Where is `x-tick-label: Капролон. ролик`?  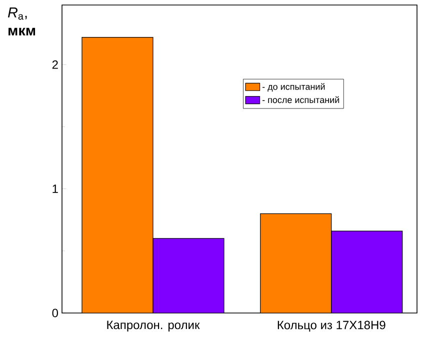 x-tick-label: Капролон. ролик is located at coordinates (153, 326).